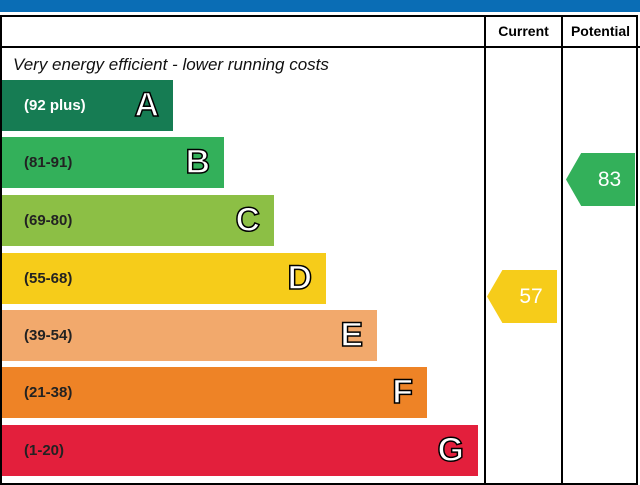 This screenshot has height=485, width=640. What do you see at coordinates (48, 335) in the screenshot?
I see `band-range: (39-54)` at bounding box center [48, 335].